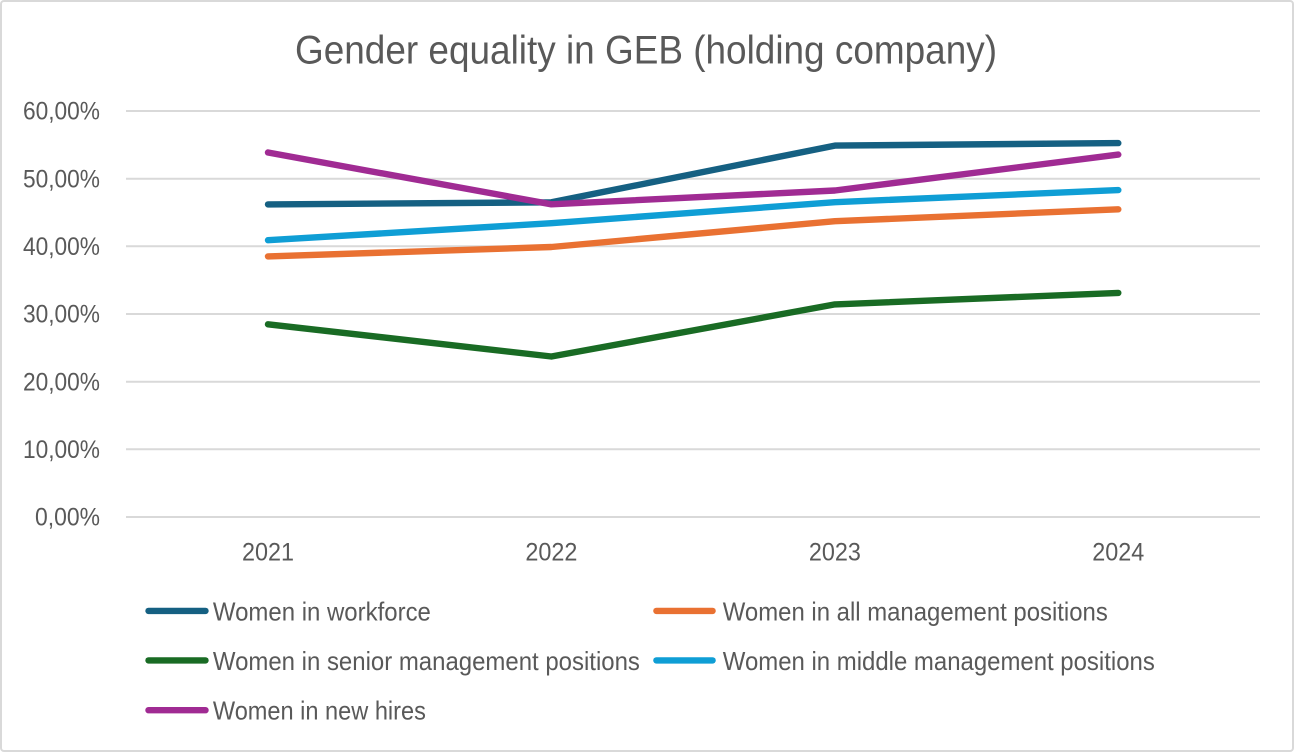  I want to click on svg-text: 0,00%, so click(67, 518).